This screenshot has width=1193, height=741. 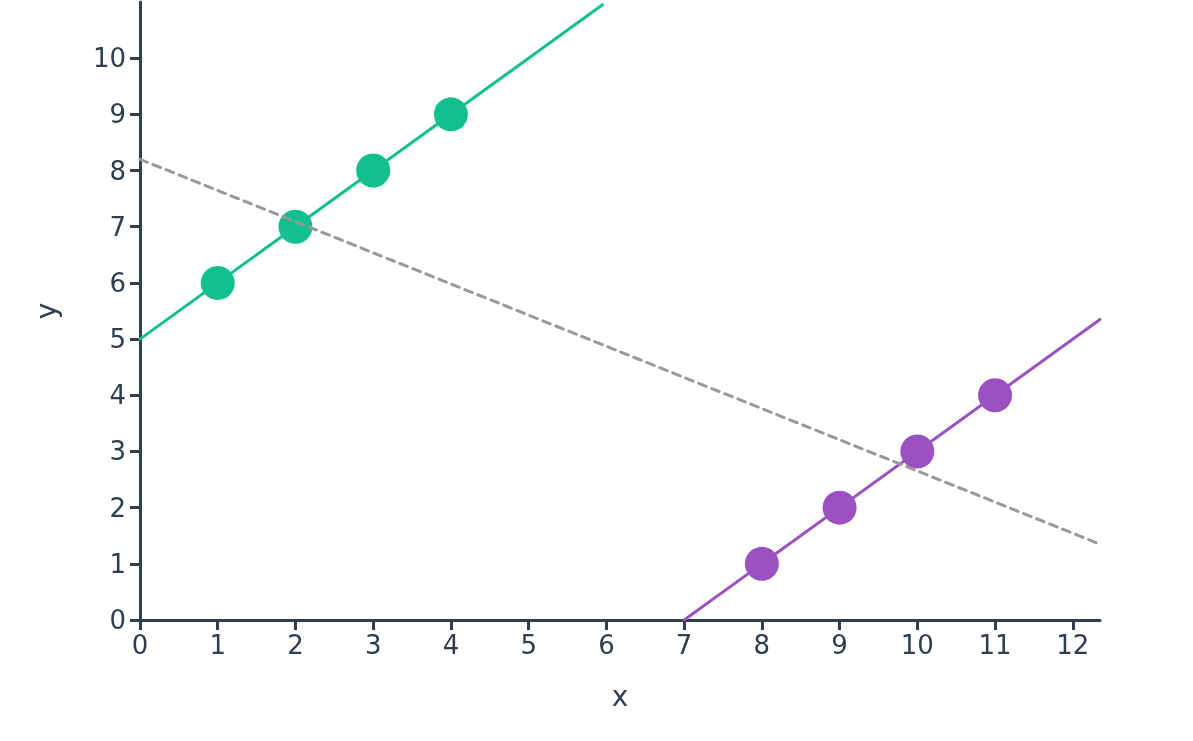 I want to click on x-tick-label: 2, so click(x=295, y=645).